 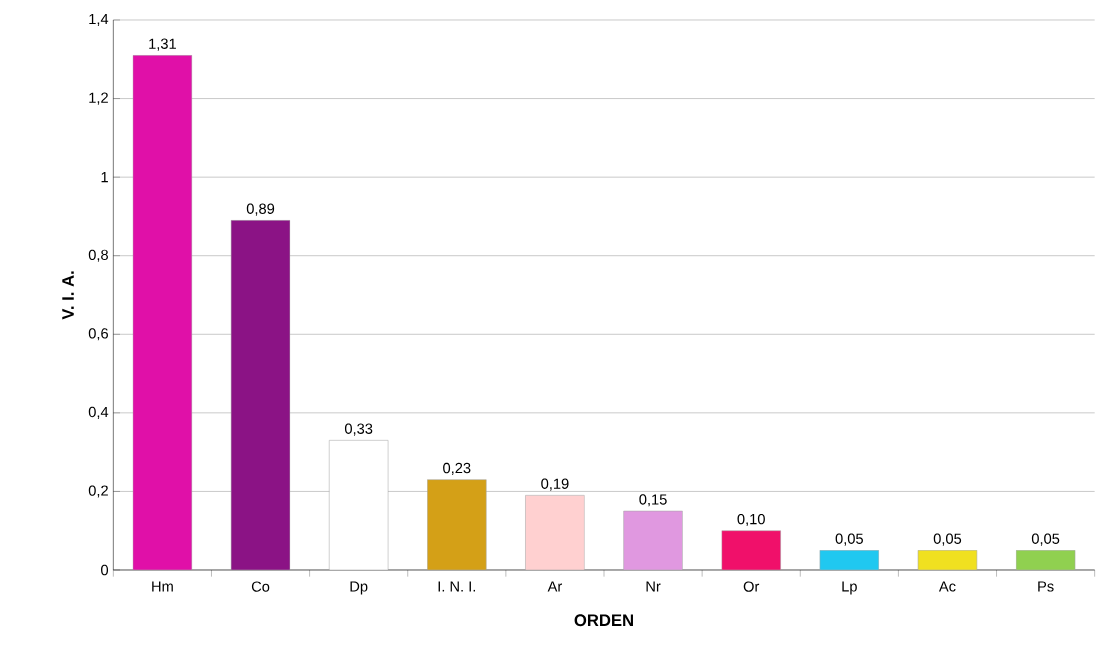 What do you see at coordinates (260, 586) in the screenshot?
I see `x-tick-label: Co` at bounding box center [260, 586].